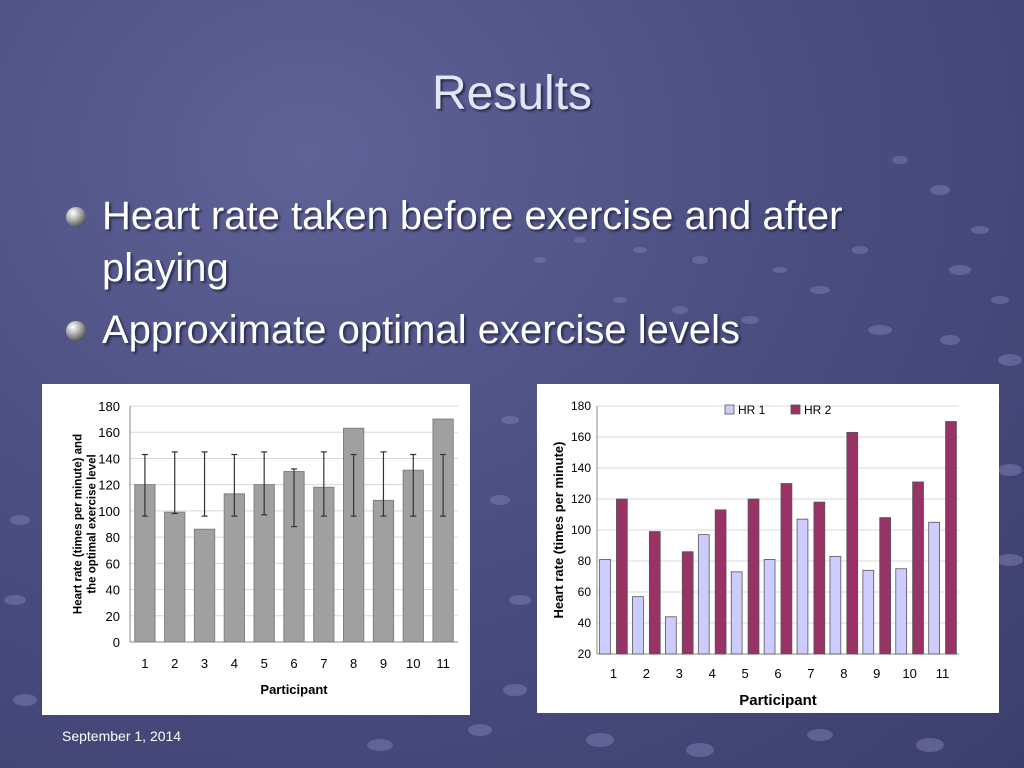  I want to click on footer-date: September 1, 2014, so click(122, 736).